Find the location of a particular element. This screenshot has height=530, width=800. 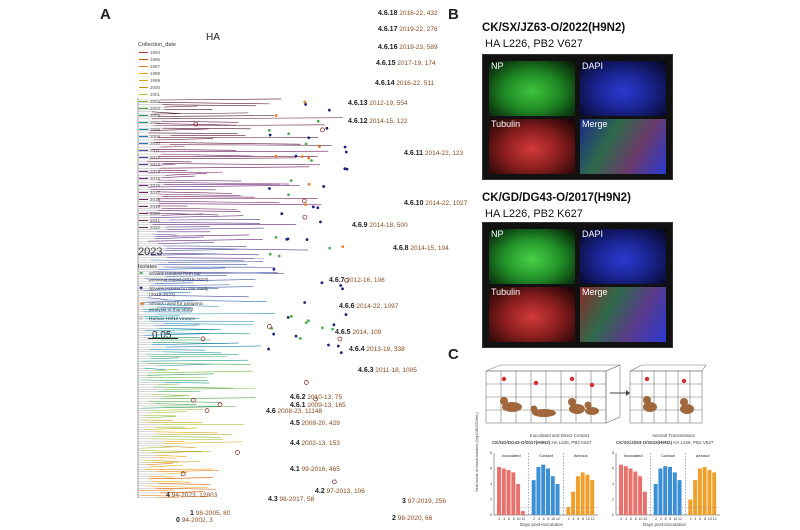

panel-c-letter: C is located at coordinates (453, 354).